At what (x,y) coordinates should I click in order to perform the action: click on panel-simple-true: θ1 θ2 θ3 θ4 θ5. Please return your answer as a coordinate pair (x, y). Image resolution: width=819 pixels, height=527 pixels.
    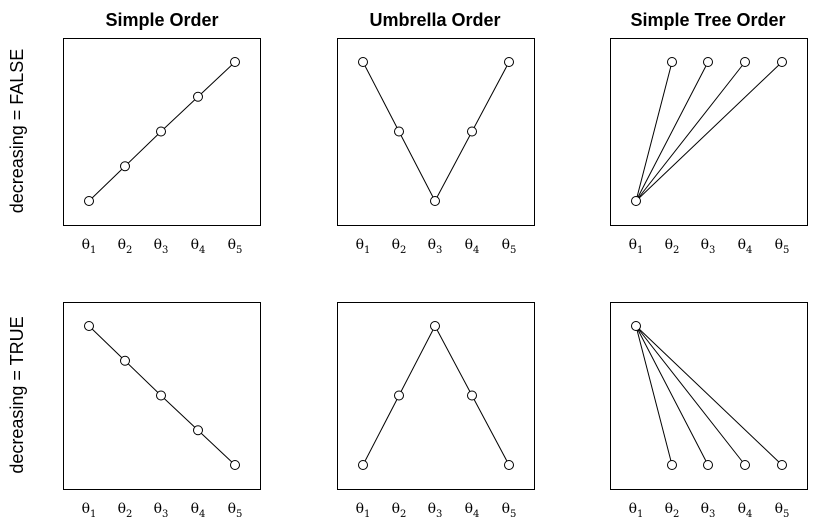
    Looking at the image, I should click on (162, 411).